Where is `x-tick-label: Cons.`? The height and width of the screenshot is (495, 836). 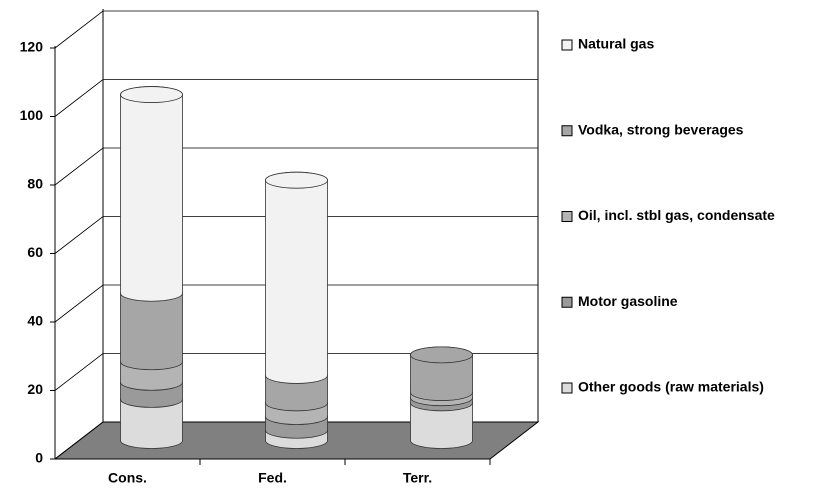 x-tick-label: Cons. is located at coordinates (127, 478).